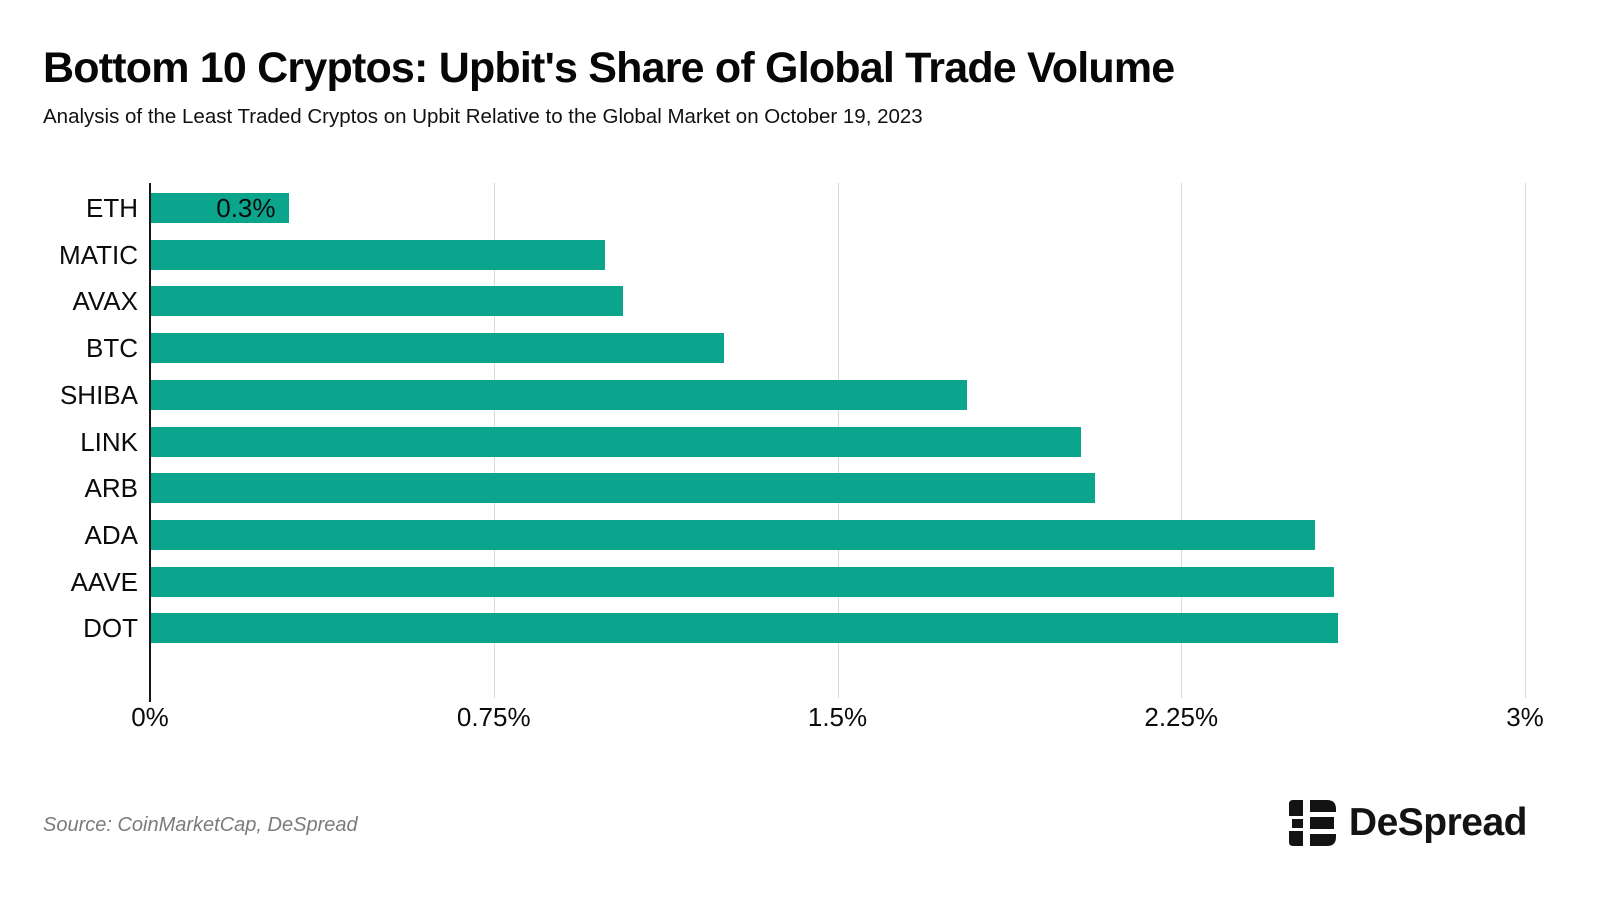  Describe the element at coordinates (79, 440) in the screenshot. I see `category-axis: ETH MATIC AVAX BTC SHIBA LINK ARB ADA AAVE DOT` at that location.